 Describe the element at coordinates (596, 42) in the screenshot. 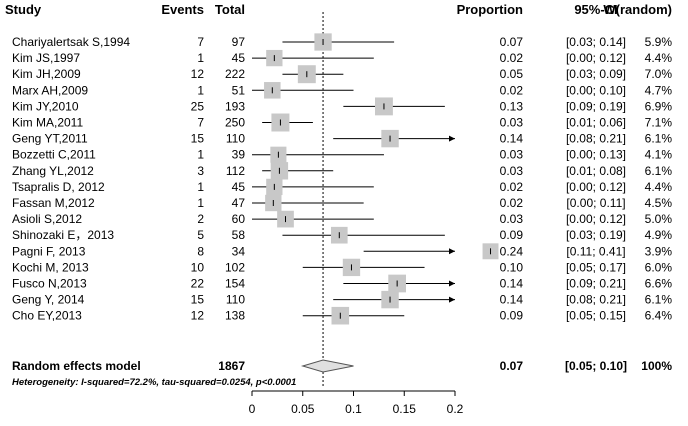

I see `study-ci: [0.03; 0.14]` at that location.